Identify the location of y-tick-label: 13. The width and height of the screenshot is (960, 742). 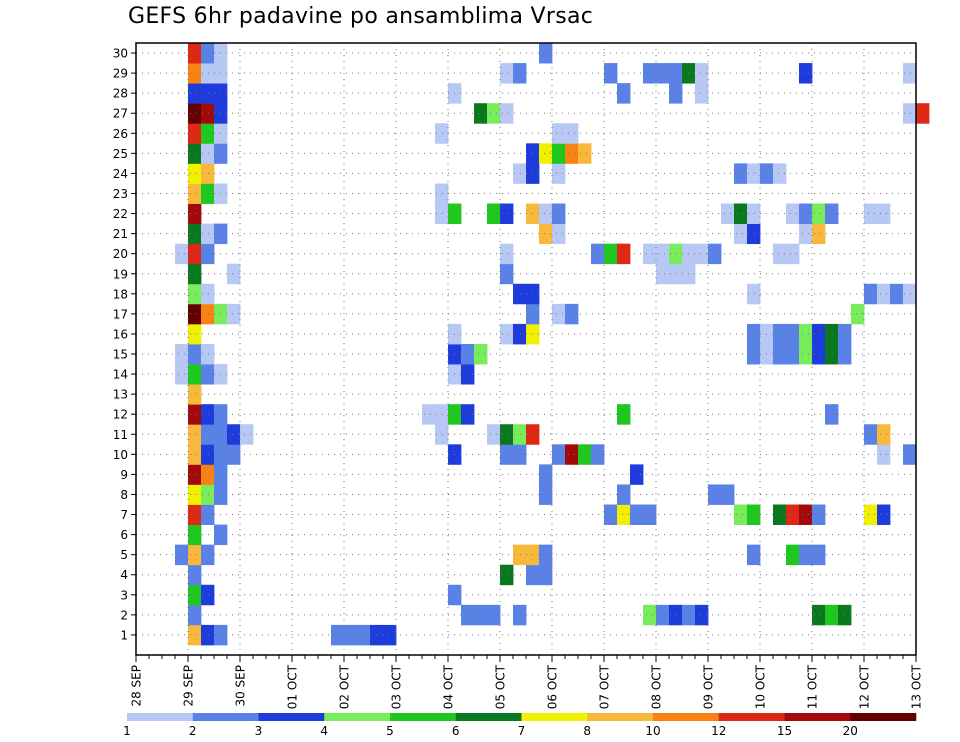
(120, 395).